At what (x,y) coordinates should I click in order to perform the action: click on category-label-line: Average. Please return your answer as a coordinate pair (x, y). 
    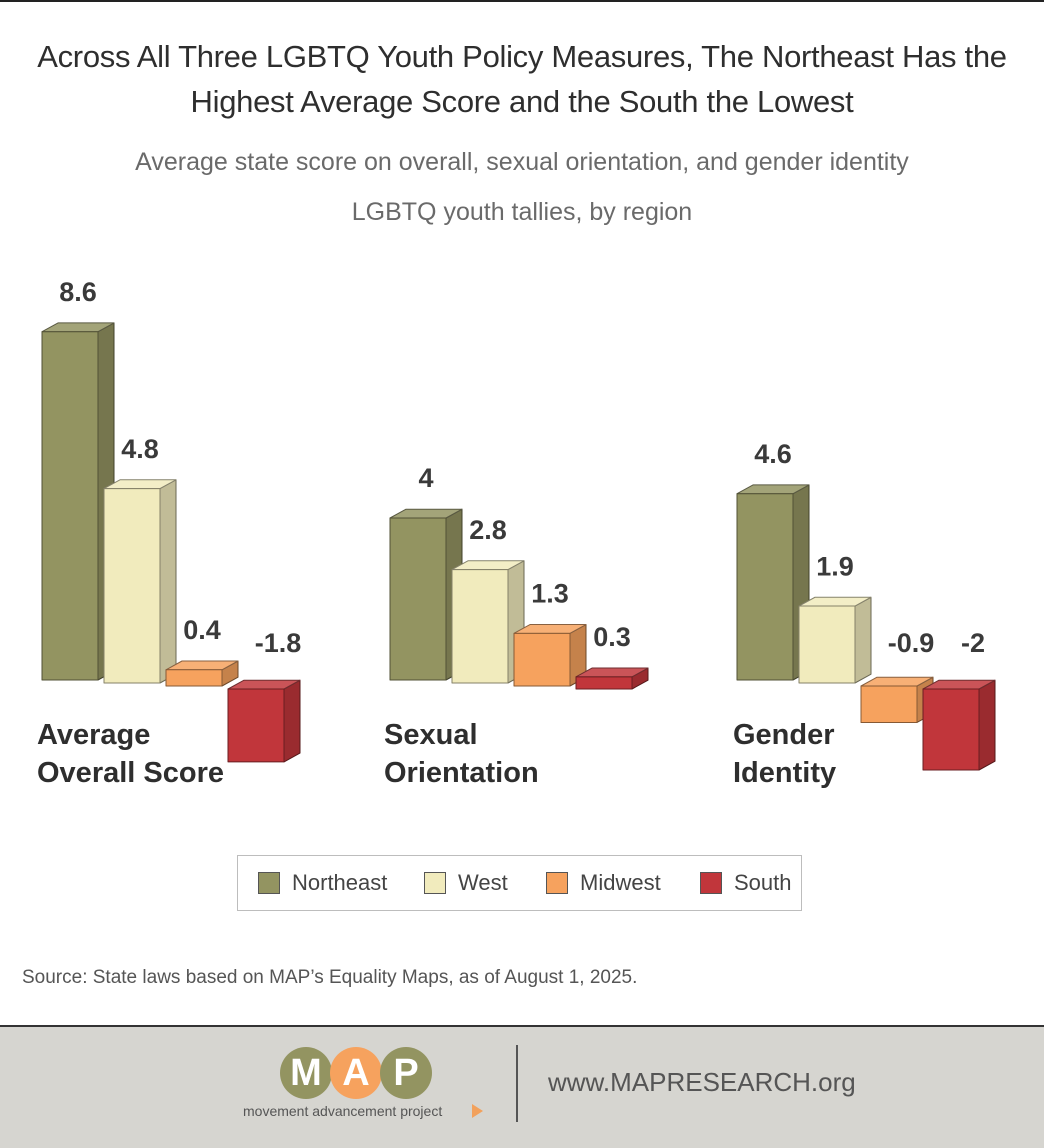
    Looking at the image, I should click on (94, 735).